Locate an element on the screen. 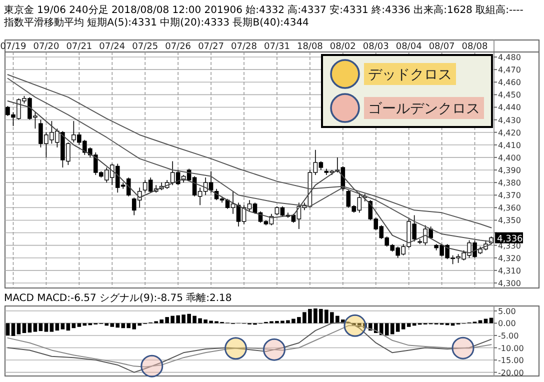 This screenshot has height=382, width=544. x-tick-label: 07/25 is located at coordinates (145, 47).